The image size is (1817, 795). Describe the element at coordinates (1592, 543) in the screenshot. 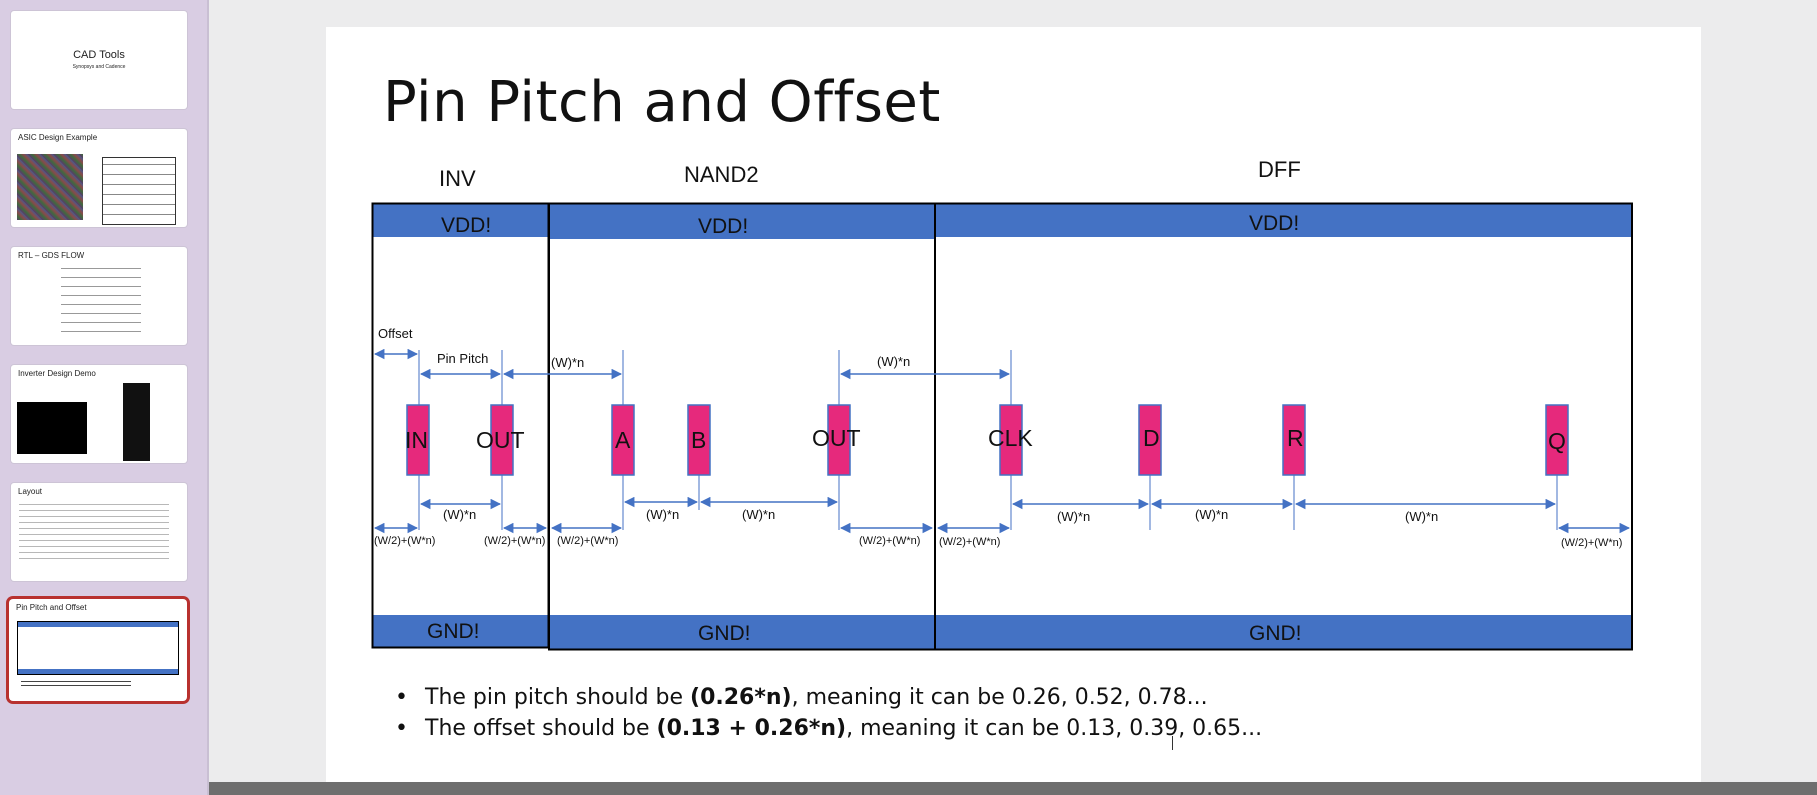

I see `half-label-6: (W/2)+(W*n)` at that location.